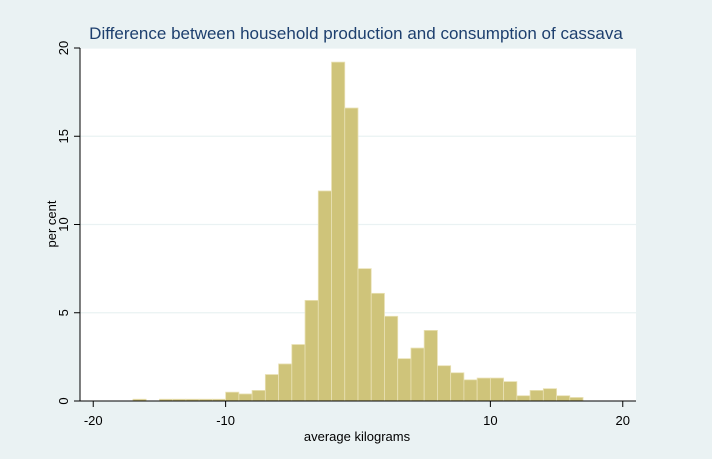  I want to click on x-axis-ticks: -20 -10 10 20, so click(357, 414).